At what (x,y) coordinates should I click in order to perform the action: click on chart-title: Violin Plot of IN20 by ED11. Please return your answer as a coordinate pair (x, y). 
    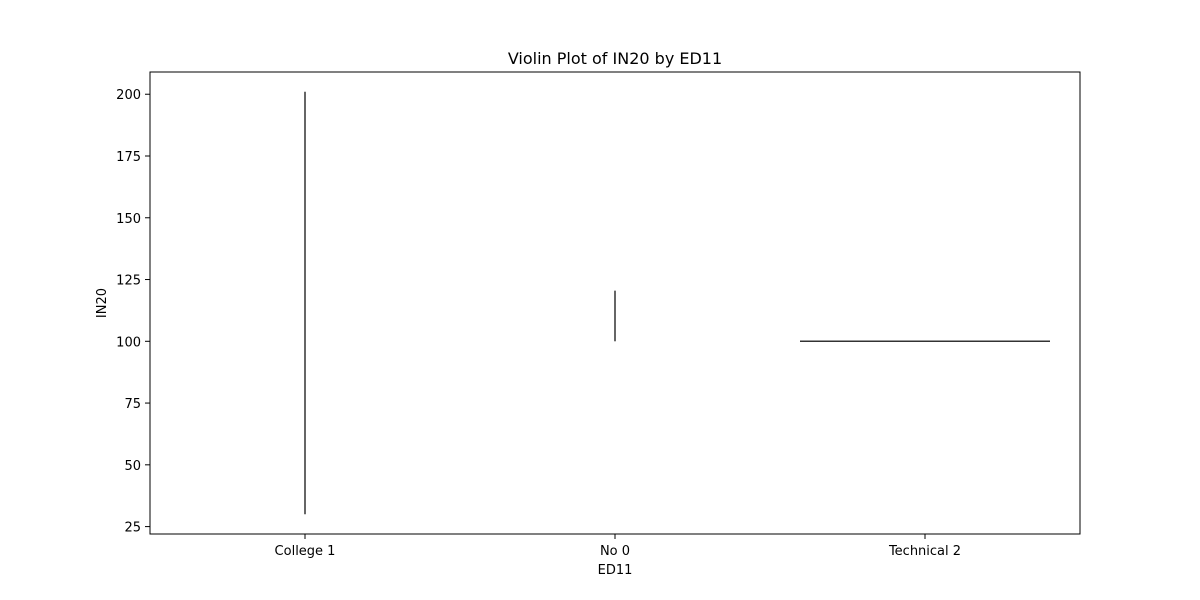
    Looking at the image, I should click on (615, 58).